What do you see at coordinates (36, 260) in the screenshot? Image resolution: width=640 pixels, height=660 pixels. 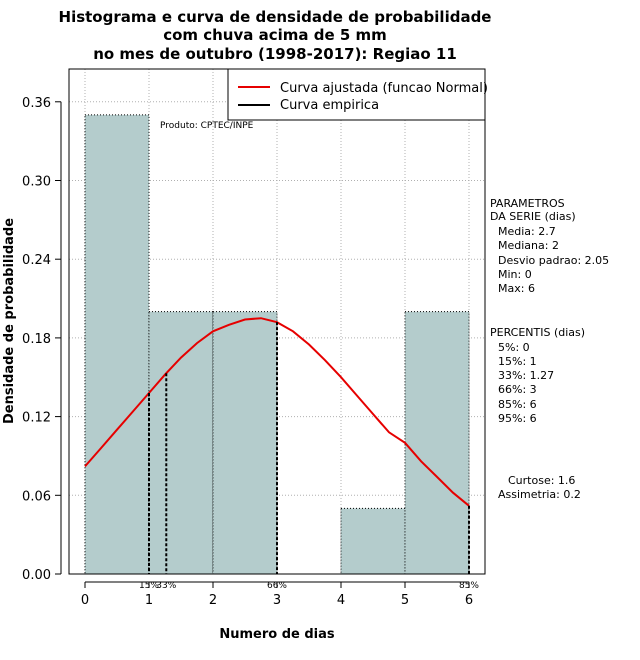 I see `y-tick-label-4: 0.24` at bounding box center [36, 260].